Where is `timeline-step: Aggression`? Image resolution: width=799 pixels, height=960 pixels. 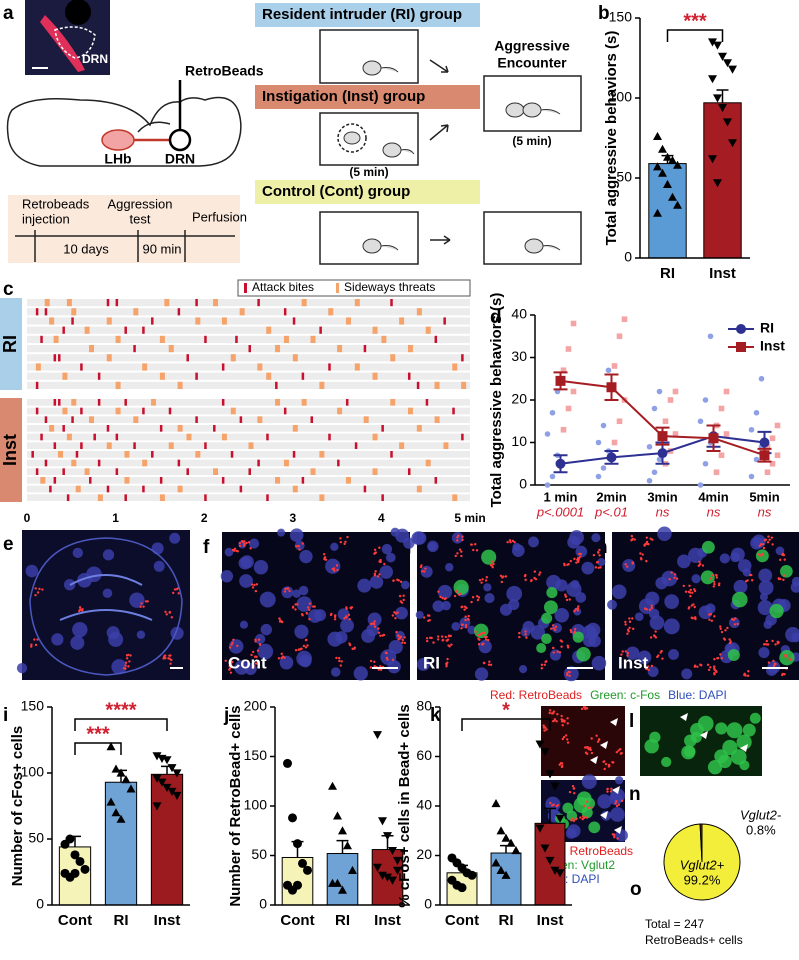
timeline-step: Aggression is located at coordinates (139, 203).